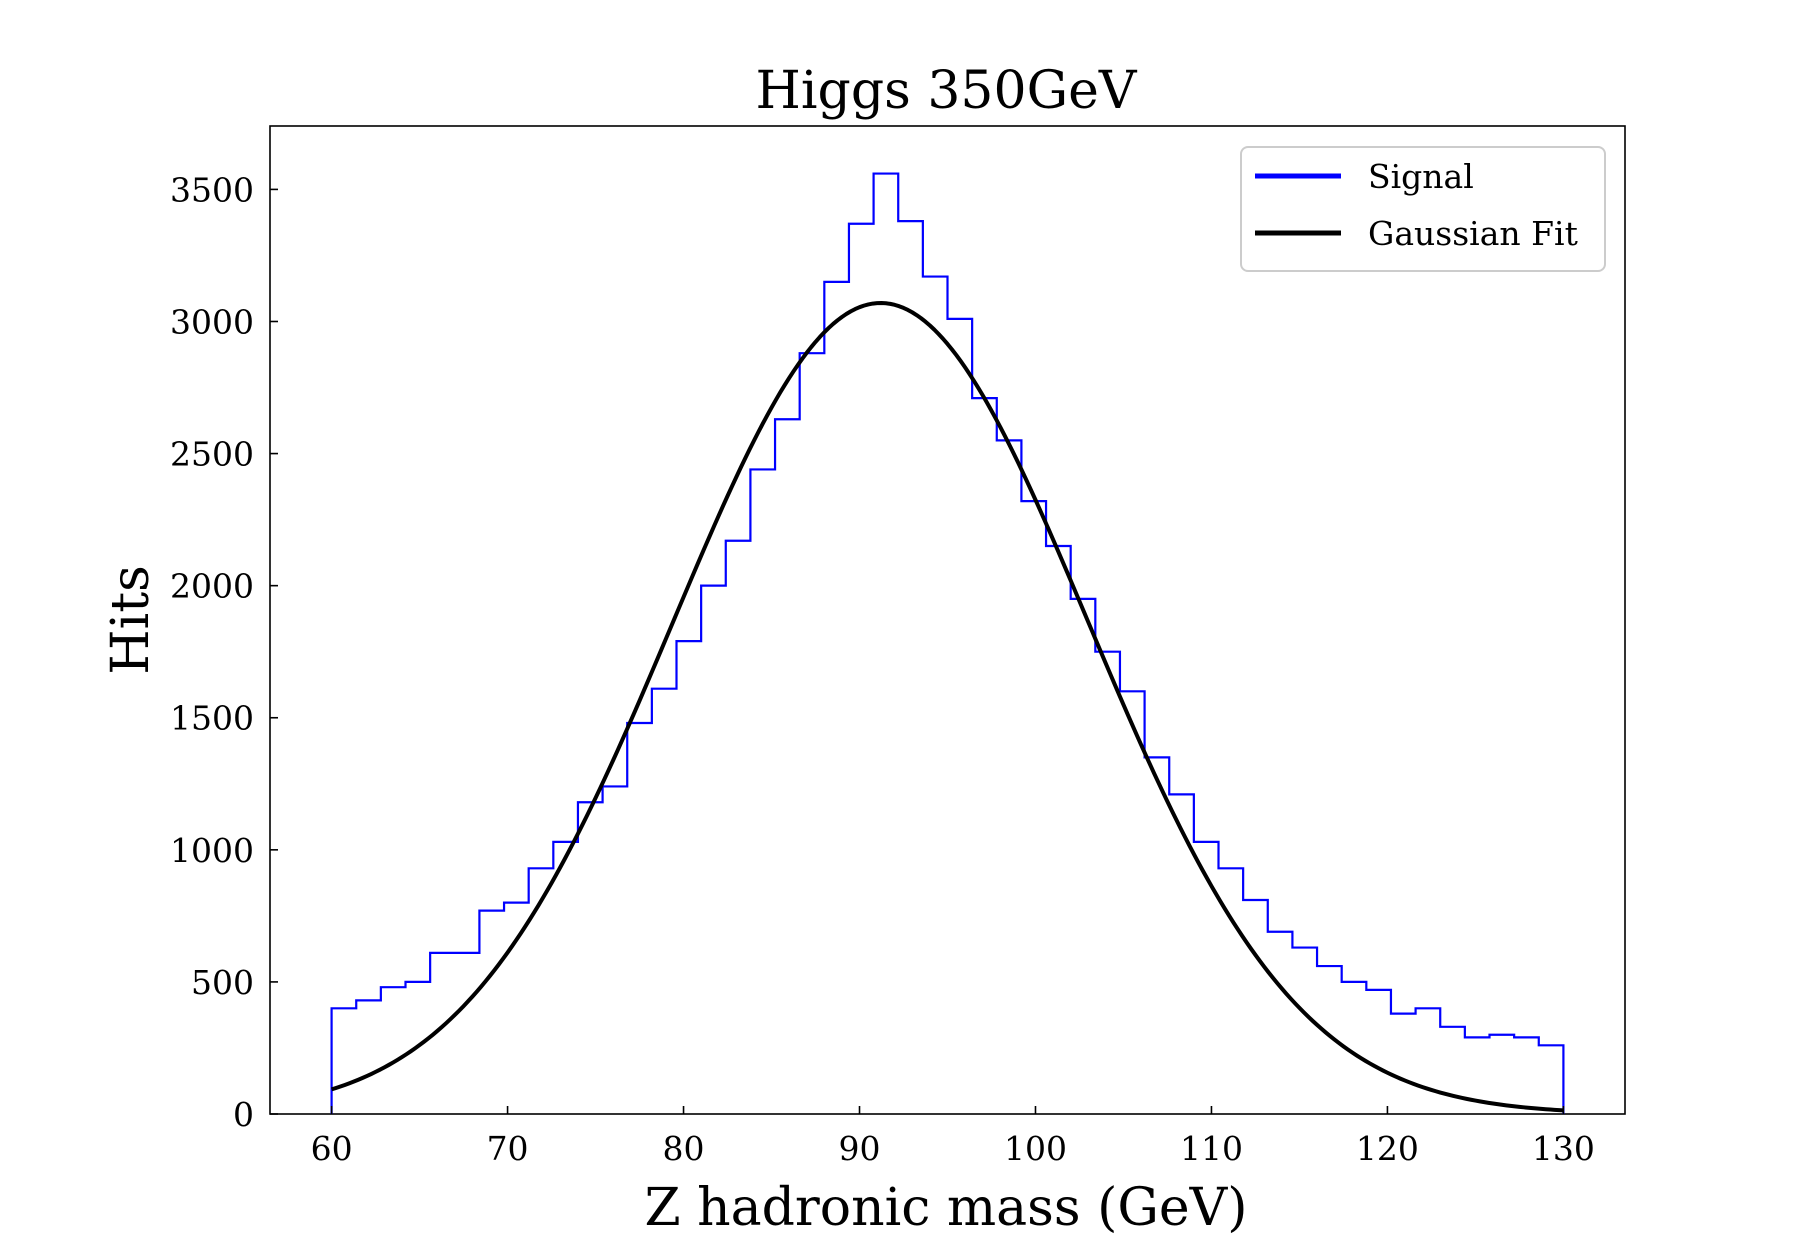  What do you see at coordinates (1563, 1148) in the screenshot?
I see `x-tick-label: 130` at bounding box center [1563, 1148].